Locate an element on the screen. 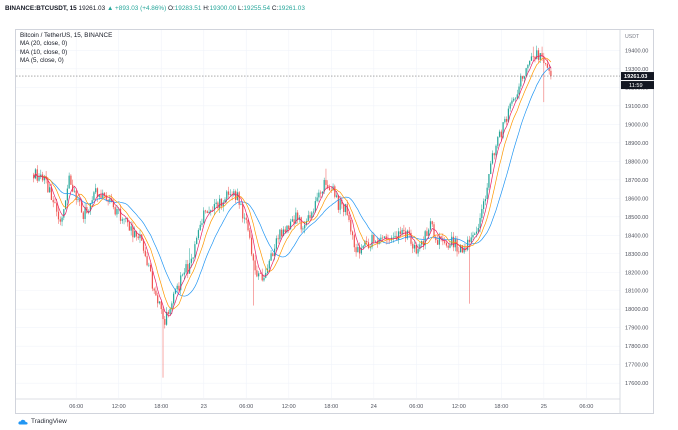  tradingview-footer: TradingView is located at coordinates (42, 422).